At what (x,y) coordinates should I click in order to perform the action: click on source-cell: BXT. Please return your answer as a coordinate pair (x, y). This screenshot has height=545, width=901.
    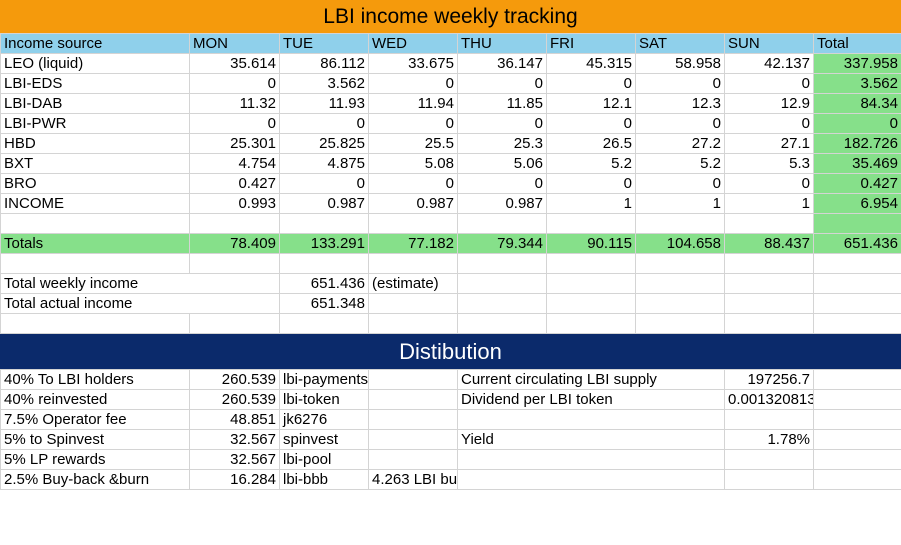
    Looking at the image, I should click on (95, 163).